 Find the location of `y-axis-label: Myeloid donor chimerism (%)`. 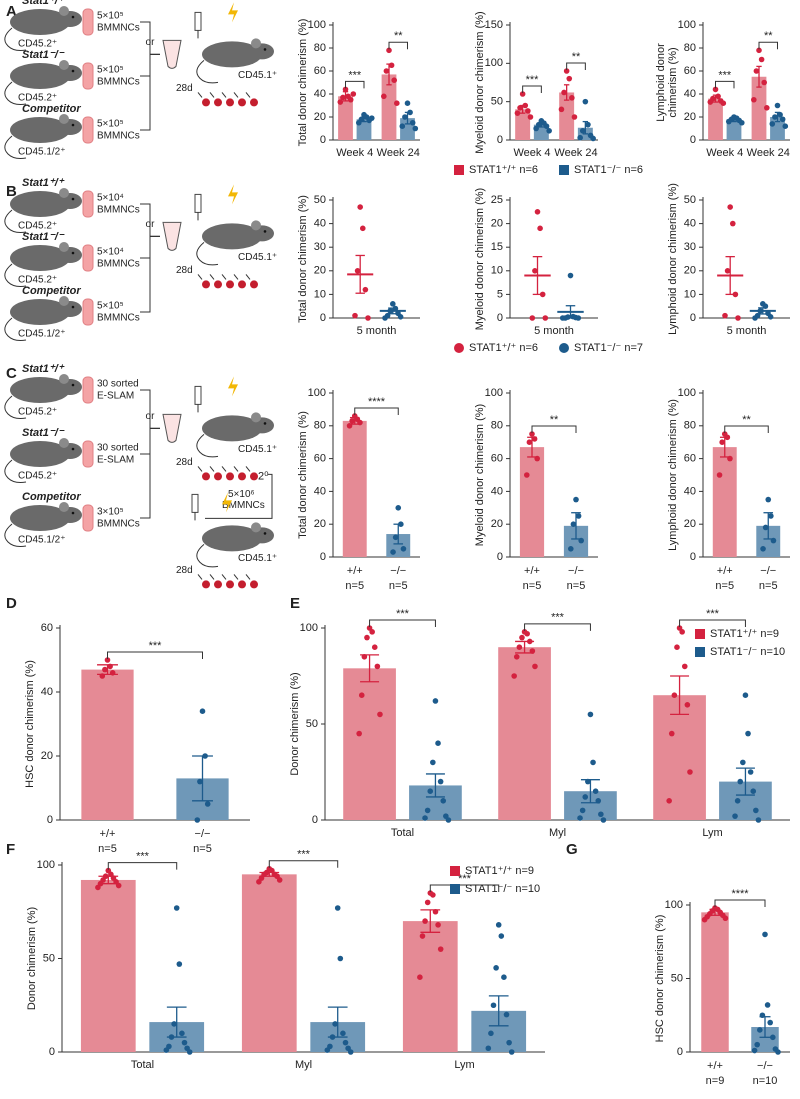

y-axis-label: Myeloid donor chimerism (%) is located at coordinates (480, 475).